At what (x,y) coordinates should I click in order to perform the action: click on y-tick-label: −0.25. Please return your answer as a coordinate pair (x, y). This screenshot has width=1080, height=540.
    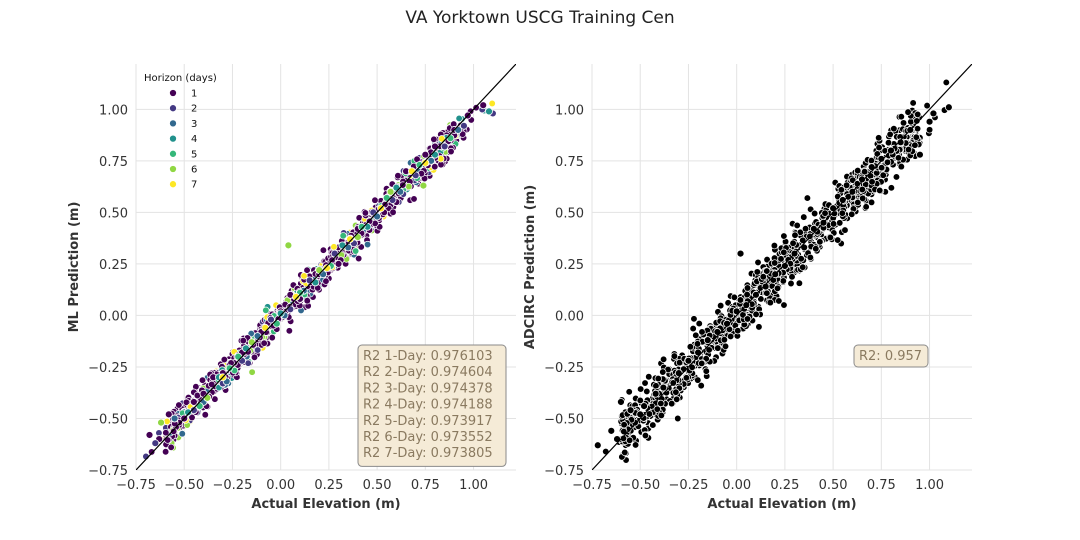
    Looking at the image, I should click on (564, 368).